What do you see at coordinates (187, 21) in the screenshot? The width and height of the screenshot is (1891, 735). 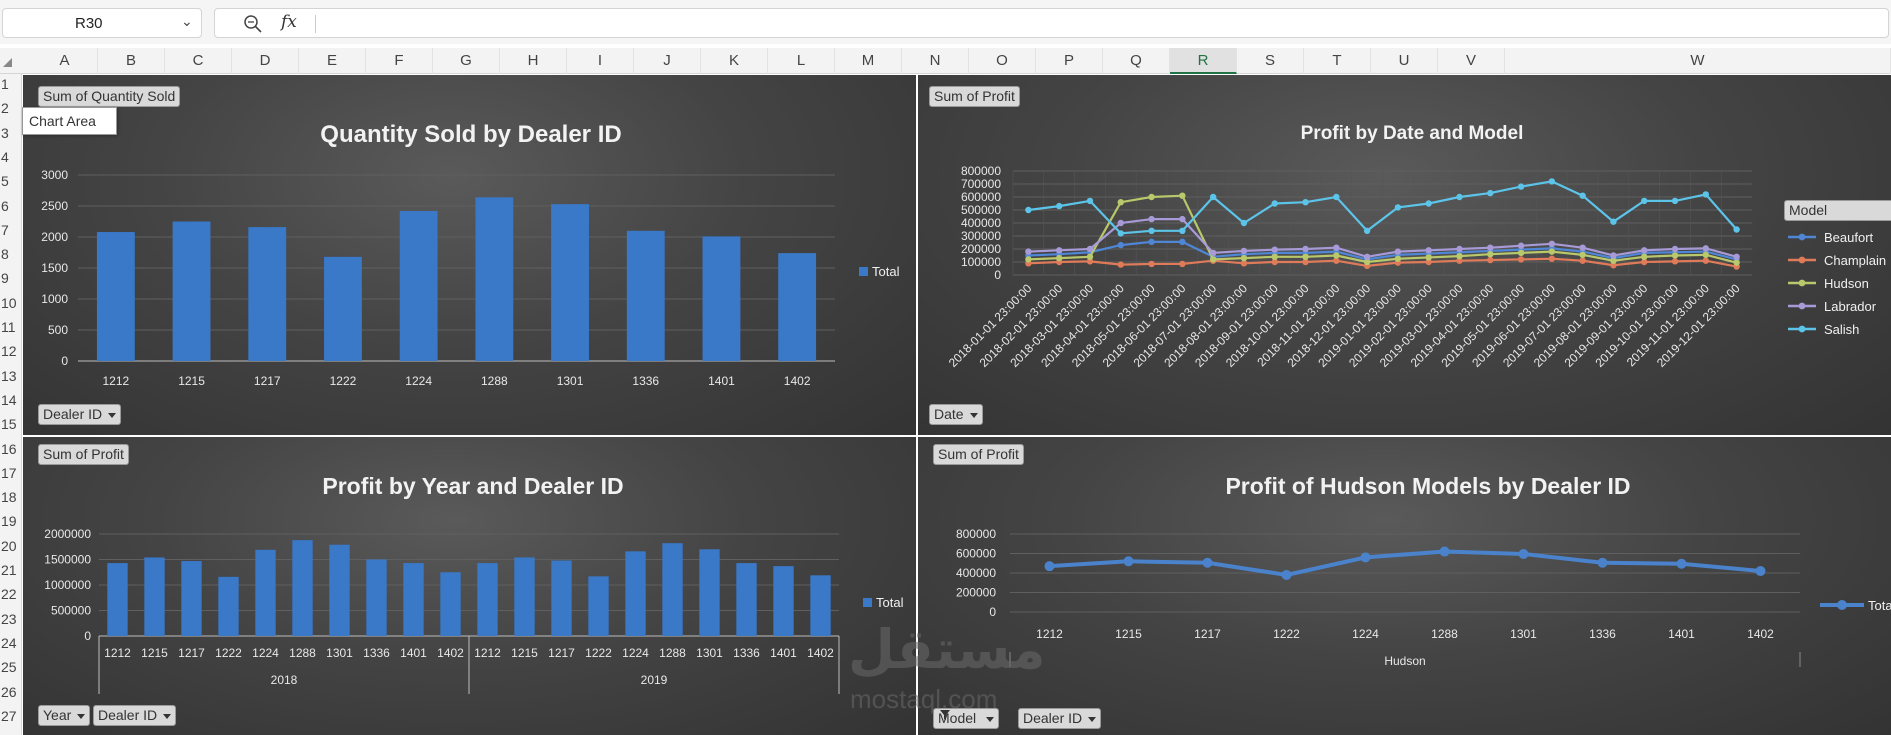 I see `chevron-down-icon: ⌄` at bounding box center [187, 21].